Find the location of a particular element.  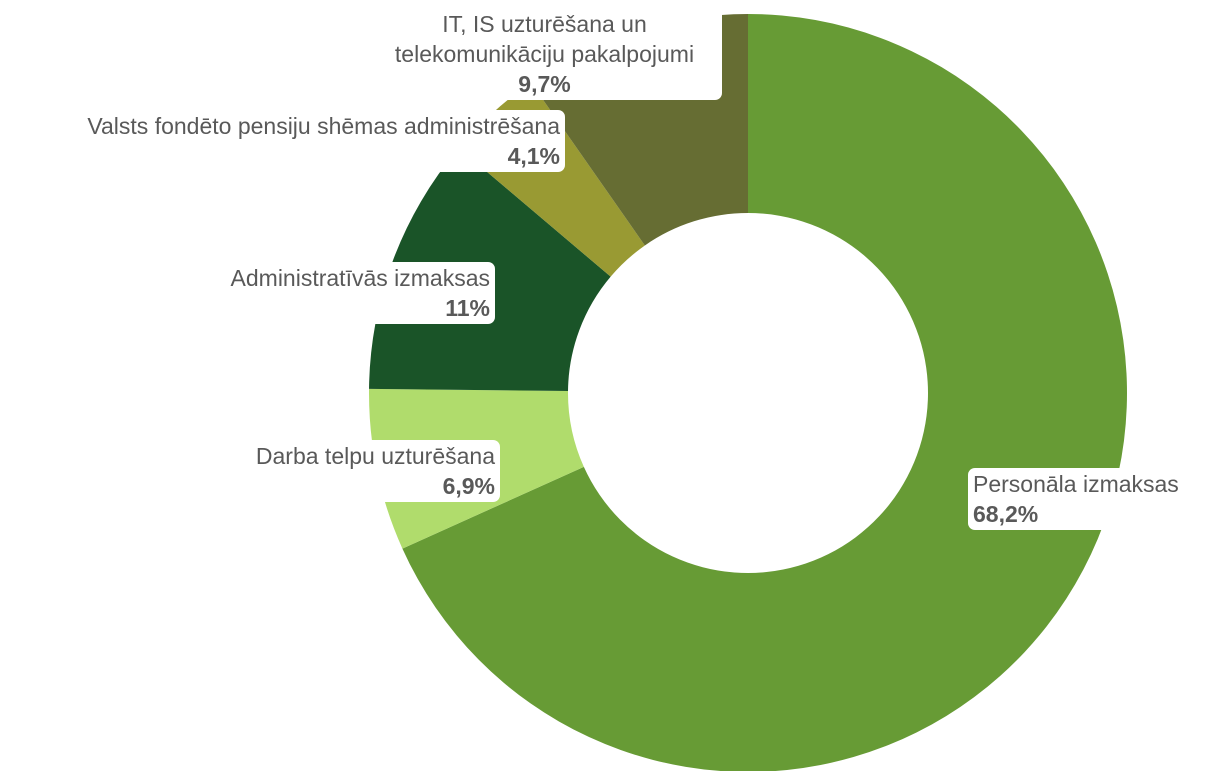

category-label: Personāla izmaksas is located at coordinates (1076, 484).